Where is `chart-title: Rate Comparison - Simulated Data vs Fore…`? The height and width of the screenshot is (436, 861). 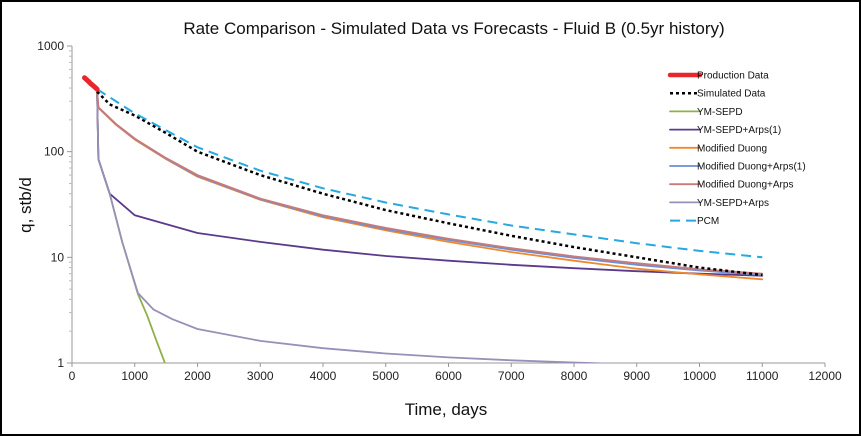
chart-title: Rate Comparison - Simulated Data vs Fore… is located at coordinates (453, 28).